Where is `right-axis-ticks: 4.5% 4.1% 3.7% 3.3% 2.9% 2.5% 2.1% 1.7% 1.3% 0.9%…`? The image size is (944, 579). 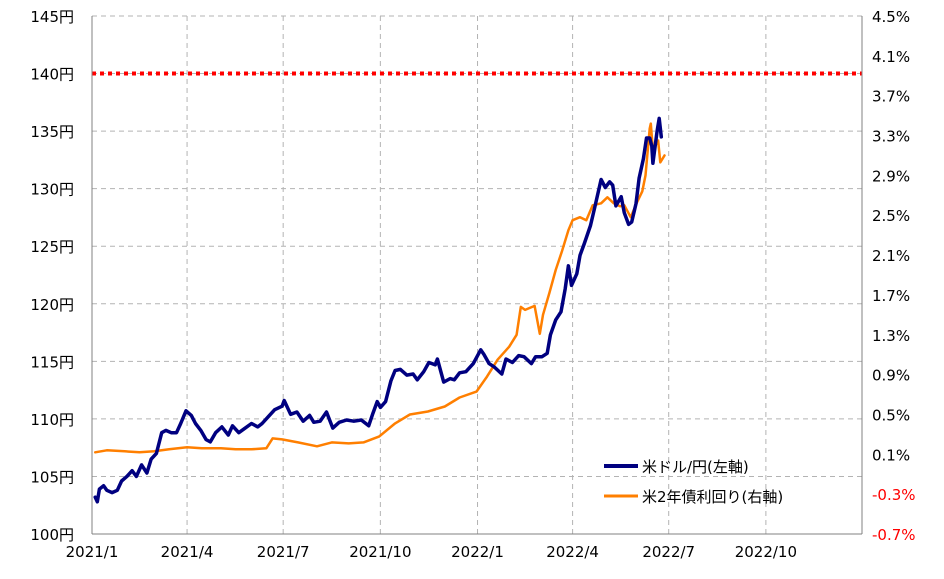 right-axis-ticks: 4.5% 4.1% 3.7% 3.3% 2.9% 2.5% 2.1% 1.7% 1.3% 0.9%… is located at coordinates (894, 276).